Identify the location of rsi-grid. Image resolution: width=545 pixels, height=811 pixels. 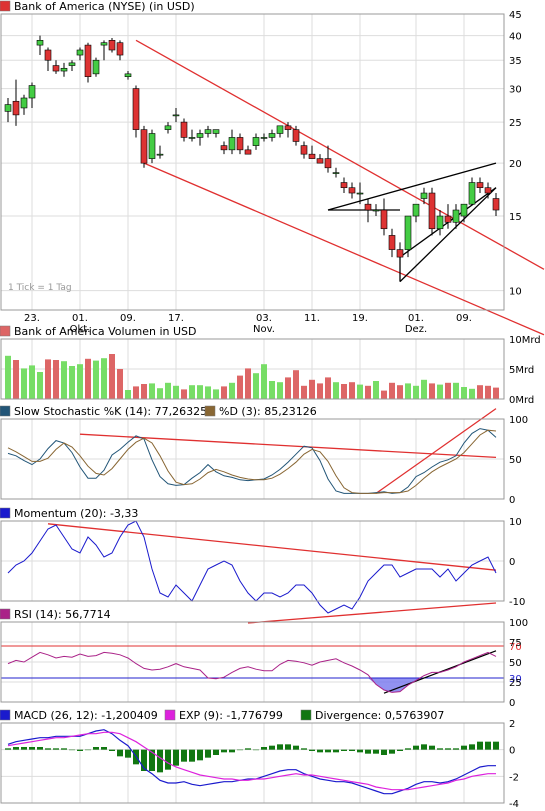
(252, 662).